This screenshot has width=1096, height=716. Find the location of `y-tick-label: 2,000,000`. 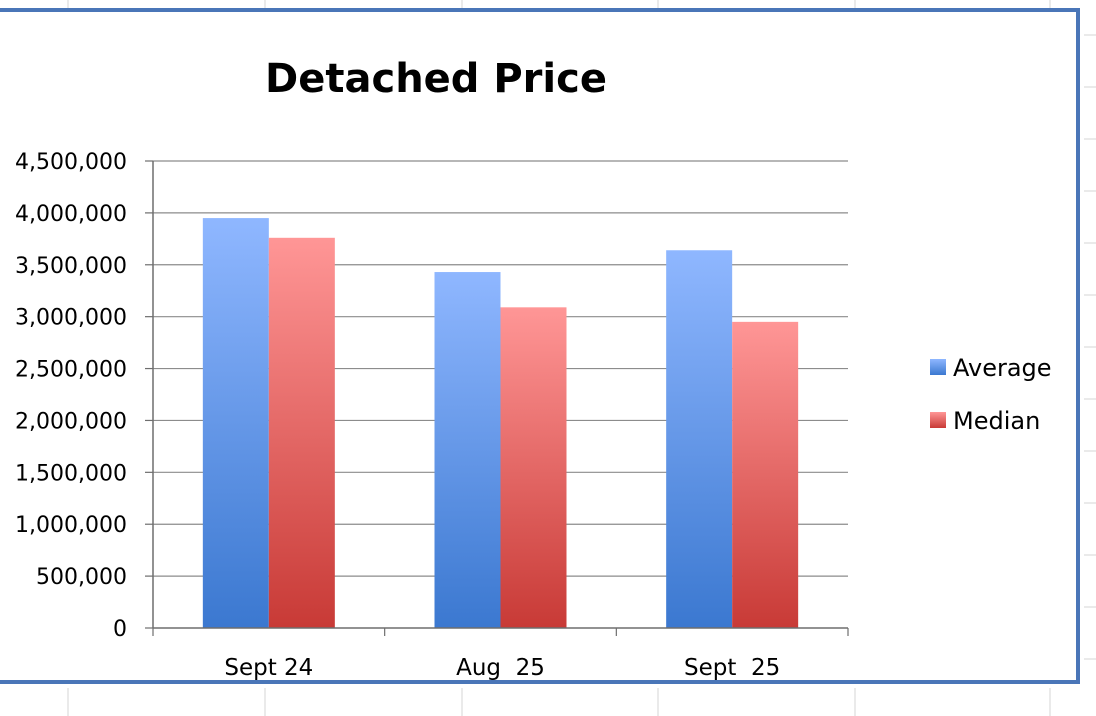

y-tick-label: 2,000,000 is located at coordinates (71, 421).